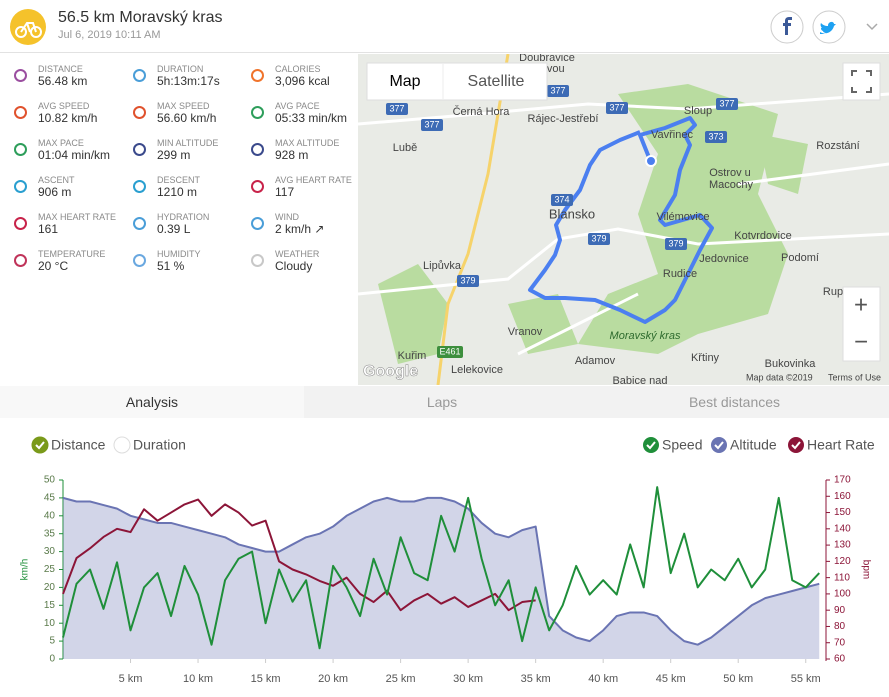 This screenshot has width=889, height=697. Describe the element at coordinates (159, 445) in the screenshot. I see `x-mode-label: Duration` at that location.